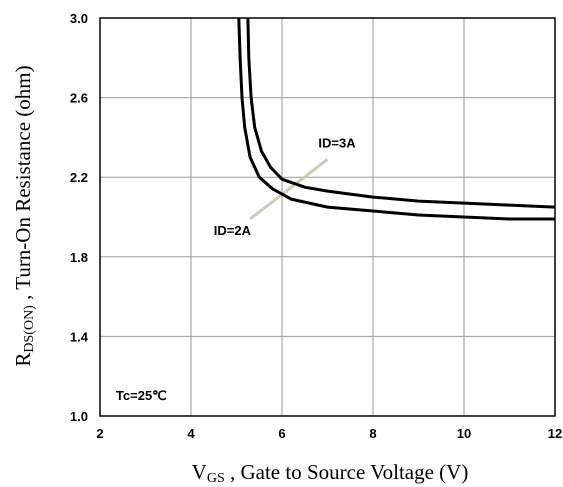 This screenshot has height=487, width=563. What do you see at coordinates (372, 433) in the screenshot?
I see `x-tick-label: 8` at bounding box center [372, 433].